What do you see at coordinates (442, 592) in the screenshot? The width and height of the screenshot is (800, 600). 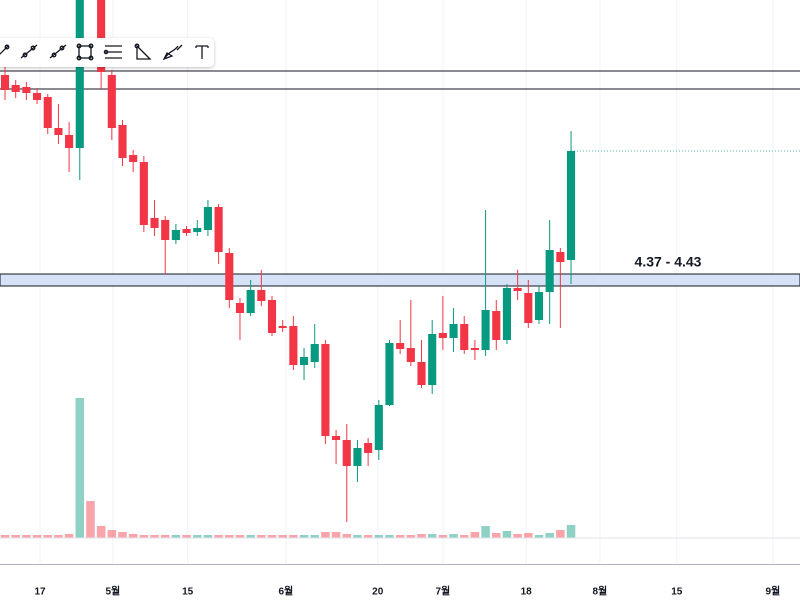 I see `x-tick-label: 7월` at bounding box center [442, 592].